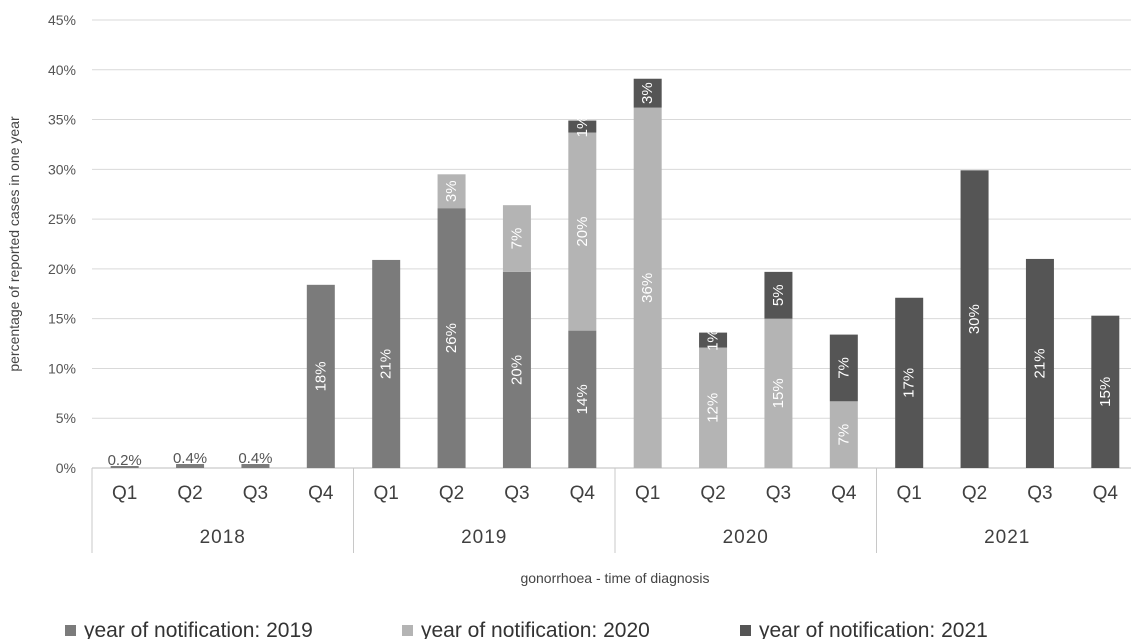  What do you see at coordinates (62, 269) in the screenshot?
I see `y-tick-label: 20%` at bounding box center [62, 269].